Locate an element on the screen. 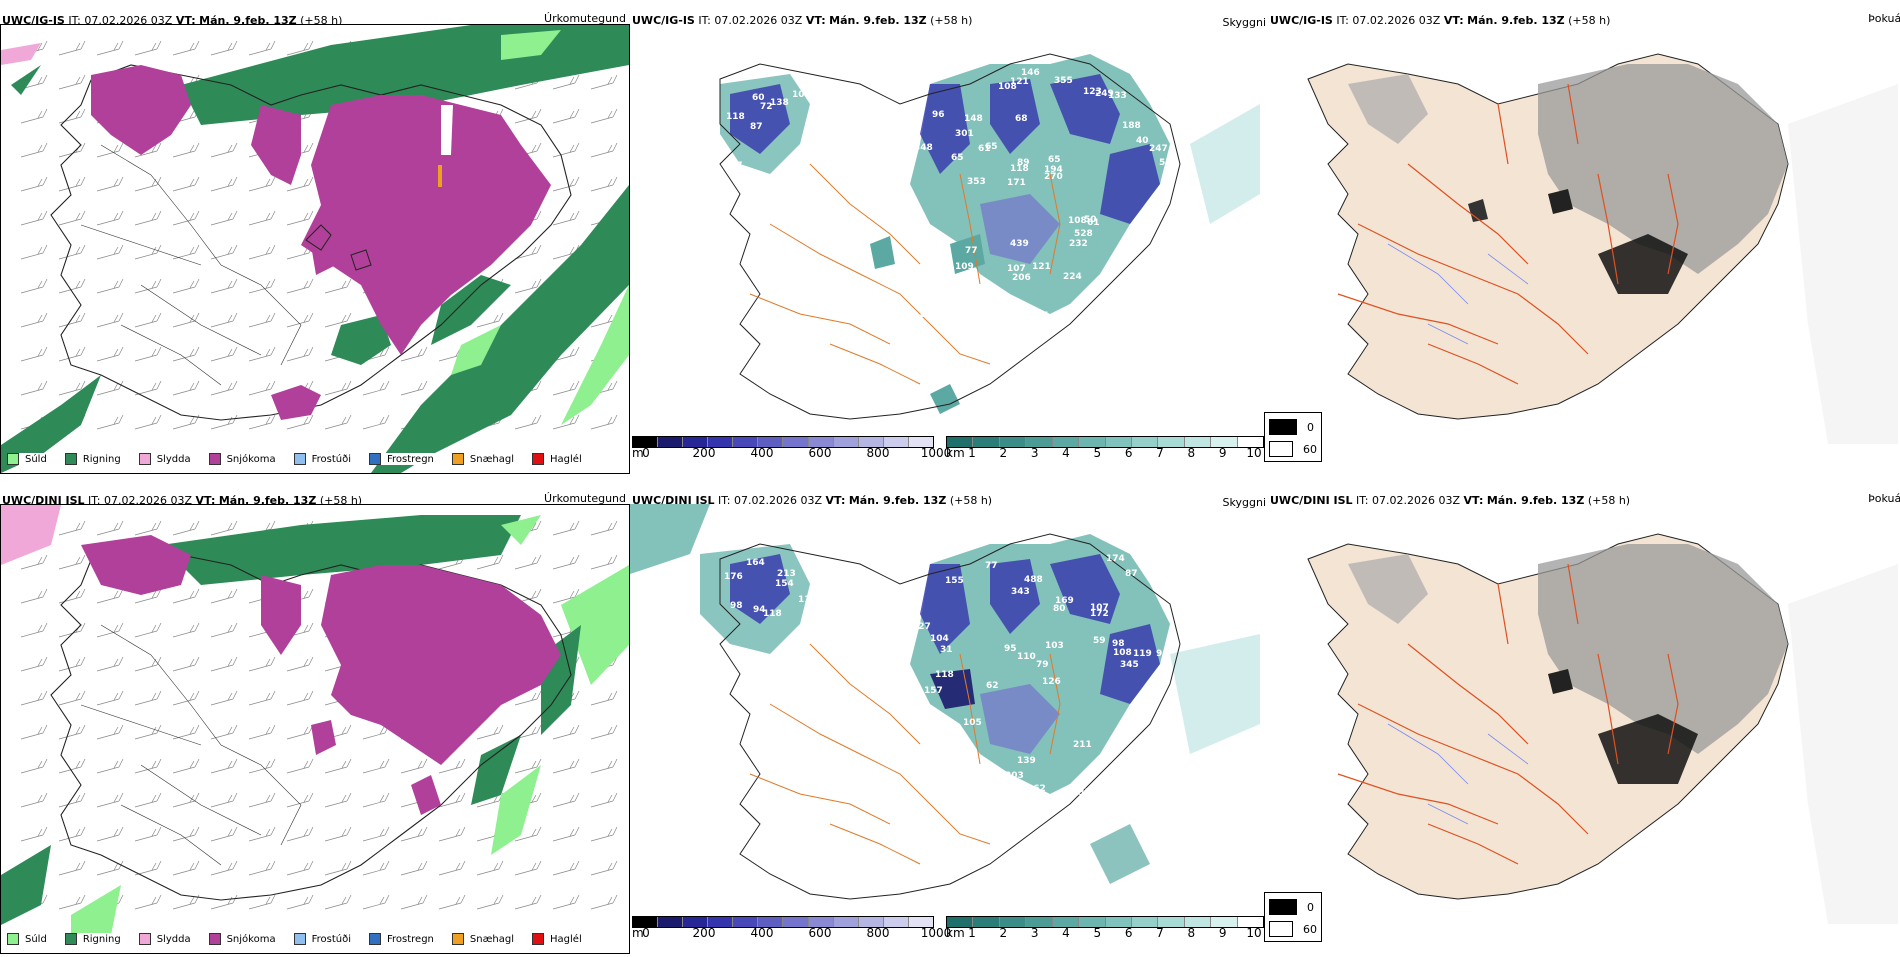 This screenshot has width=1900, height=957. legend-label: Haglél is located at coordinates (566, 939).